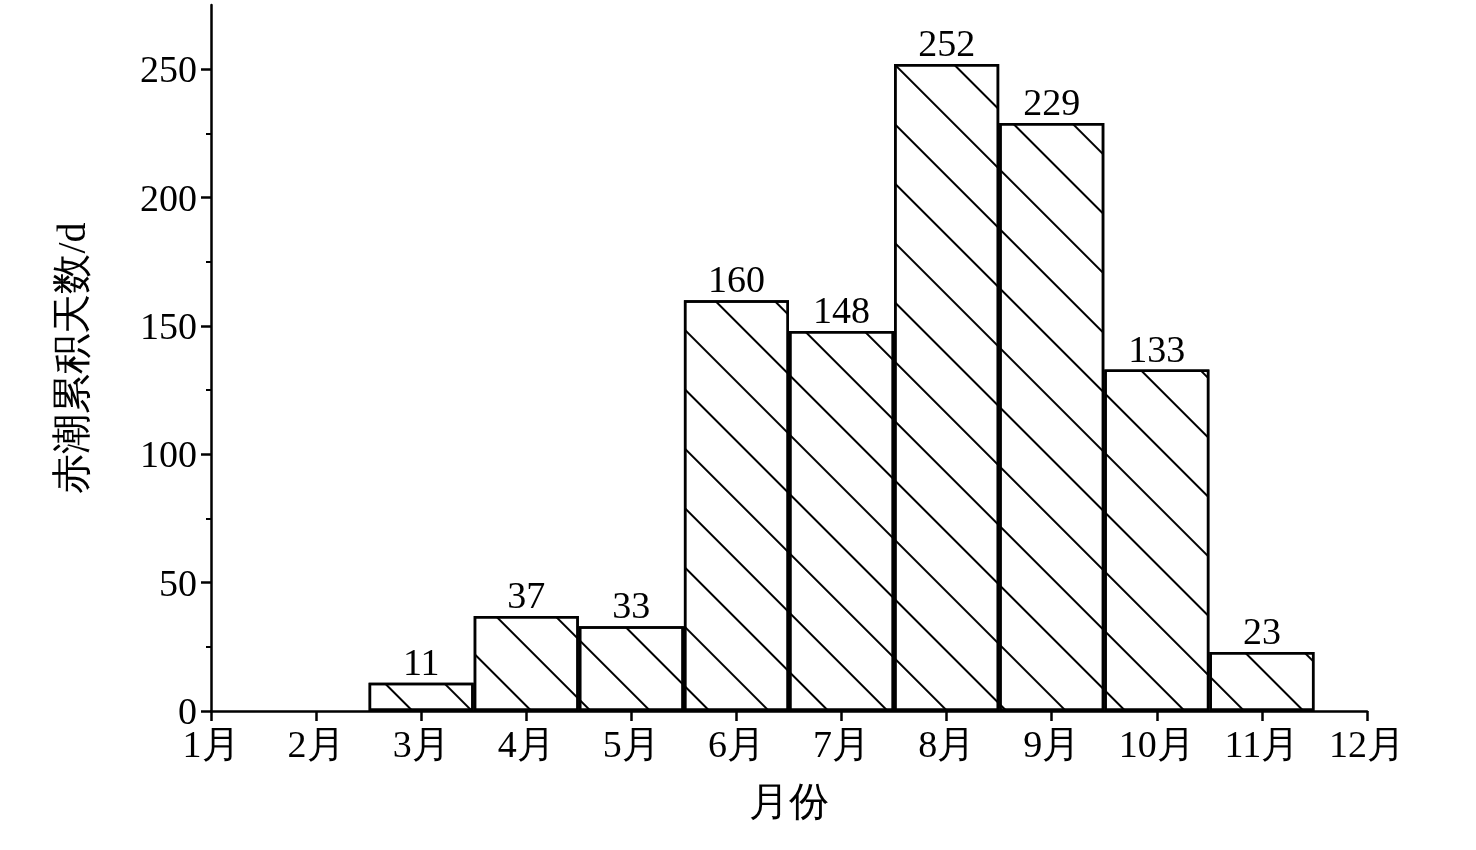  I want to click on data-label: 33, so click(631, 605).